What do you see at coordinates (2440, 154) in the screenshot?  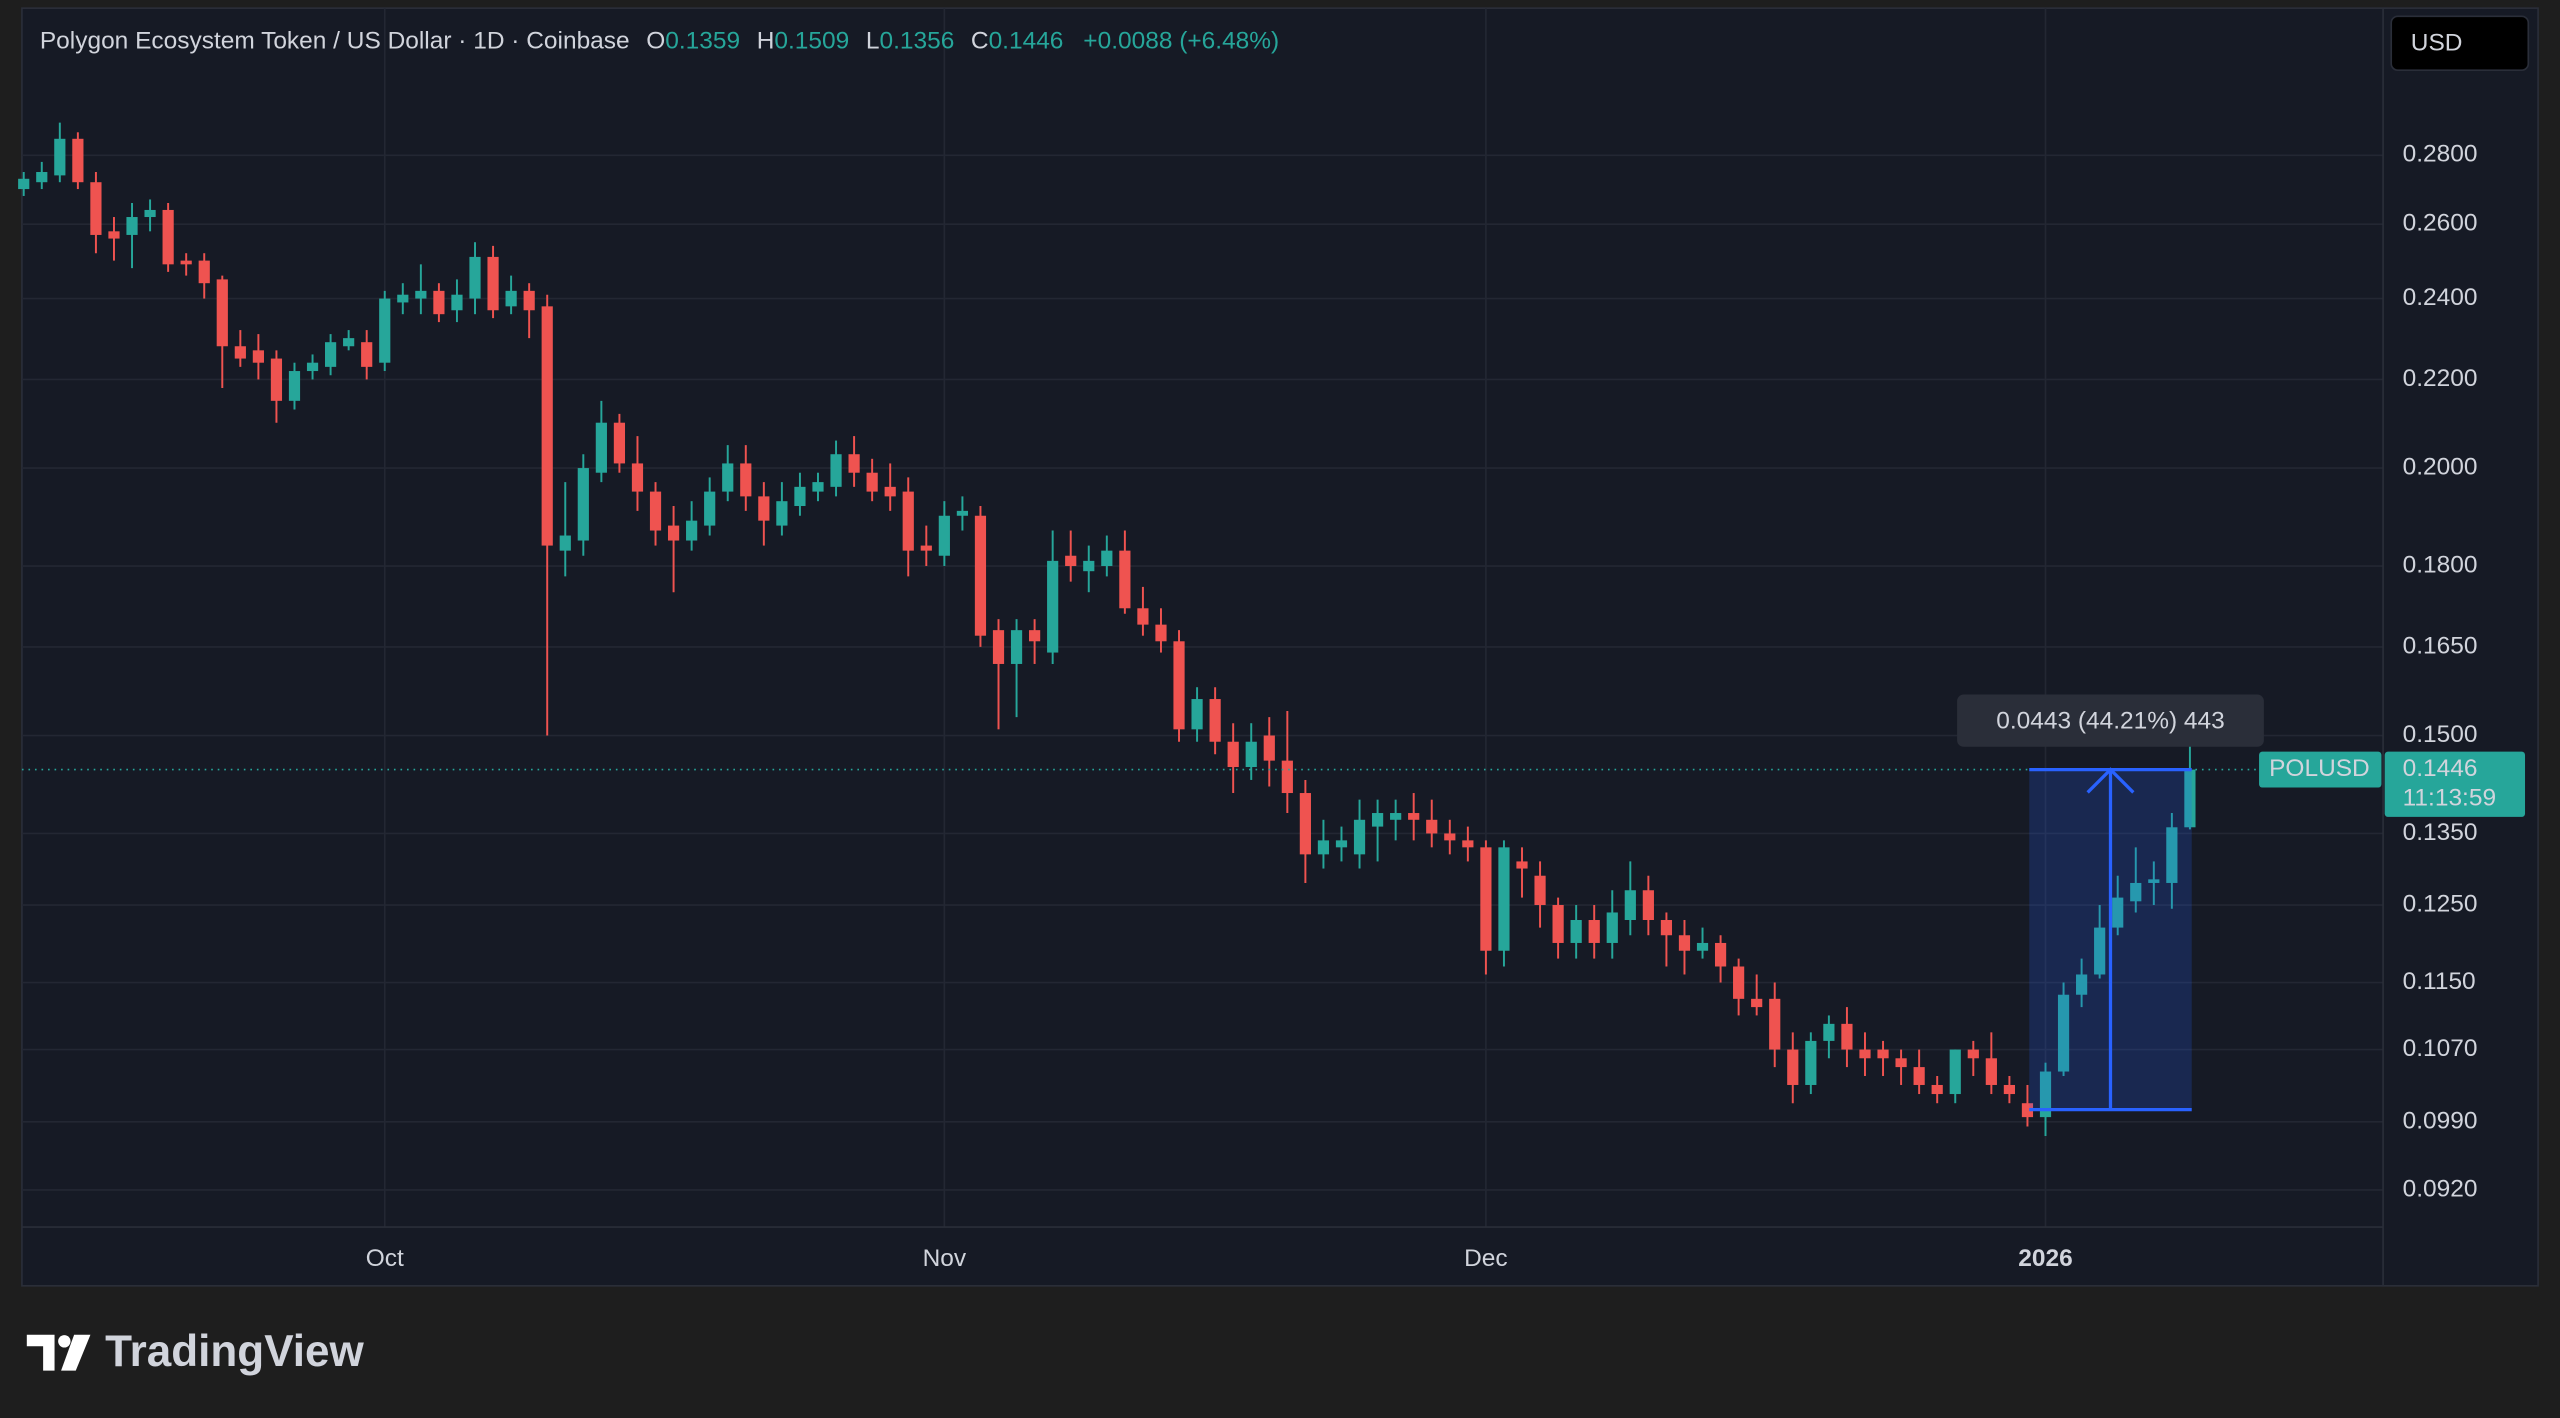 I see `y-tick-label: 0.2800` at bounding box center [2440, 154].